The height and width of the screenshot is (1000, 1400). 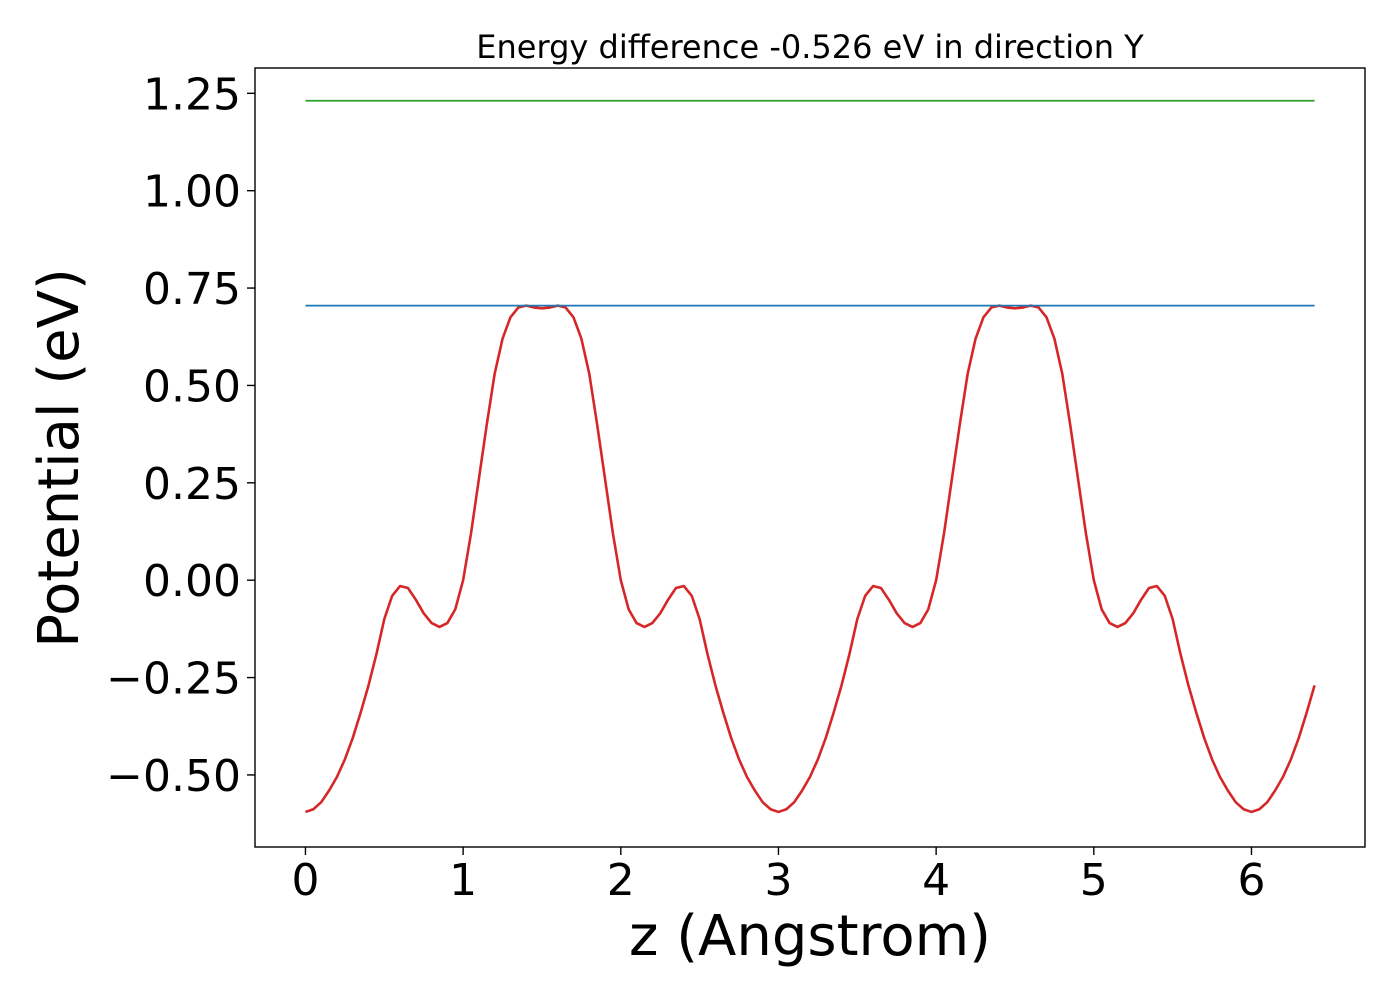 I want to click on y-tick-label: 1.25, so click(x=192, y=94).